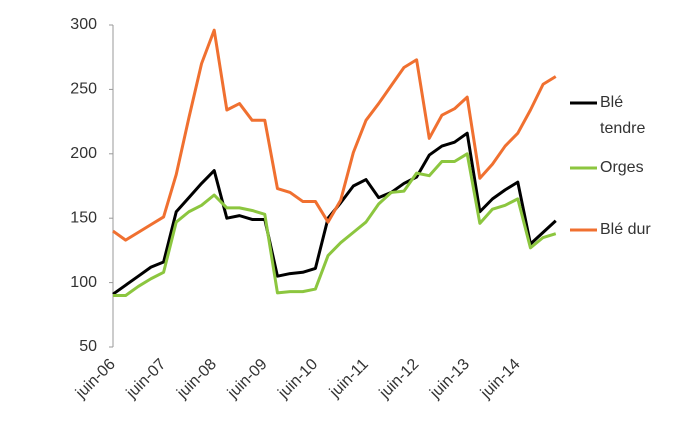 This screenshot has height=425, width=687. I want to click on x-tick-label: juin-10, so click(298, 379).